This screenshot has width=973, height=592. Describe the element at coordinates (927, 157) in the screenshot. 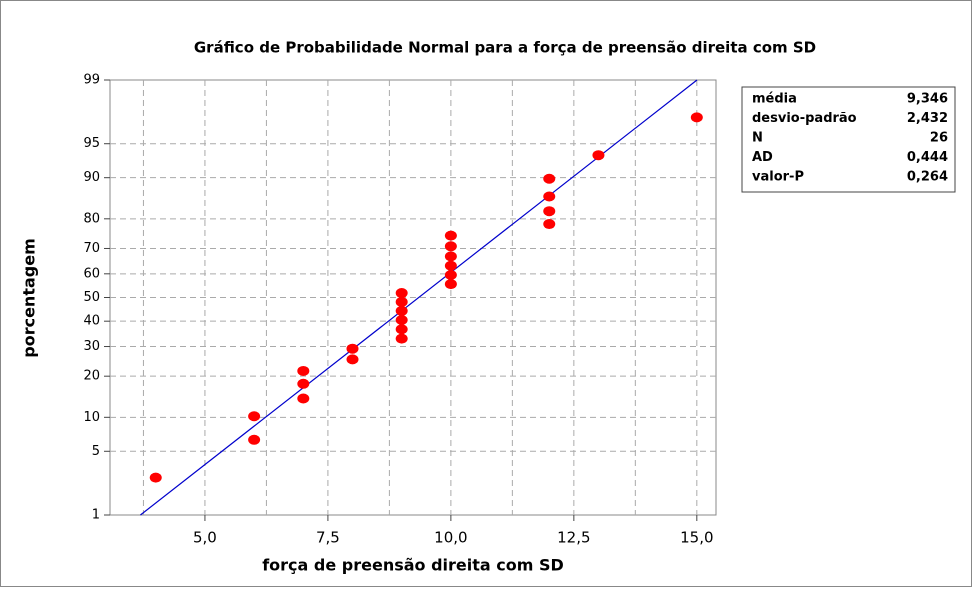

I see `stat-value: 0,444` at that location.